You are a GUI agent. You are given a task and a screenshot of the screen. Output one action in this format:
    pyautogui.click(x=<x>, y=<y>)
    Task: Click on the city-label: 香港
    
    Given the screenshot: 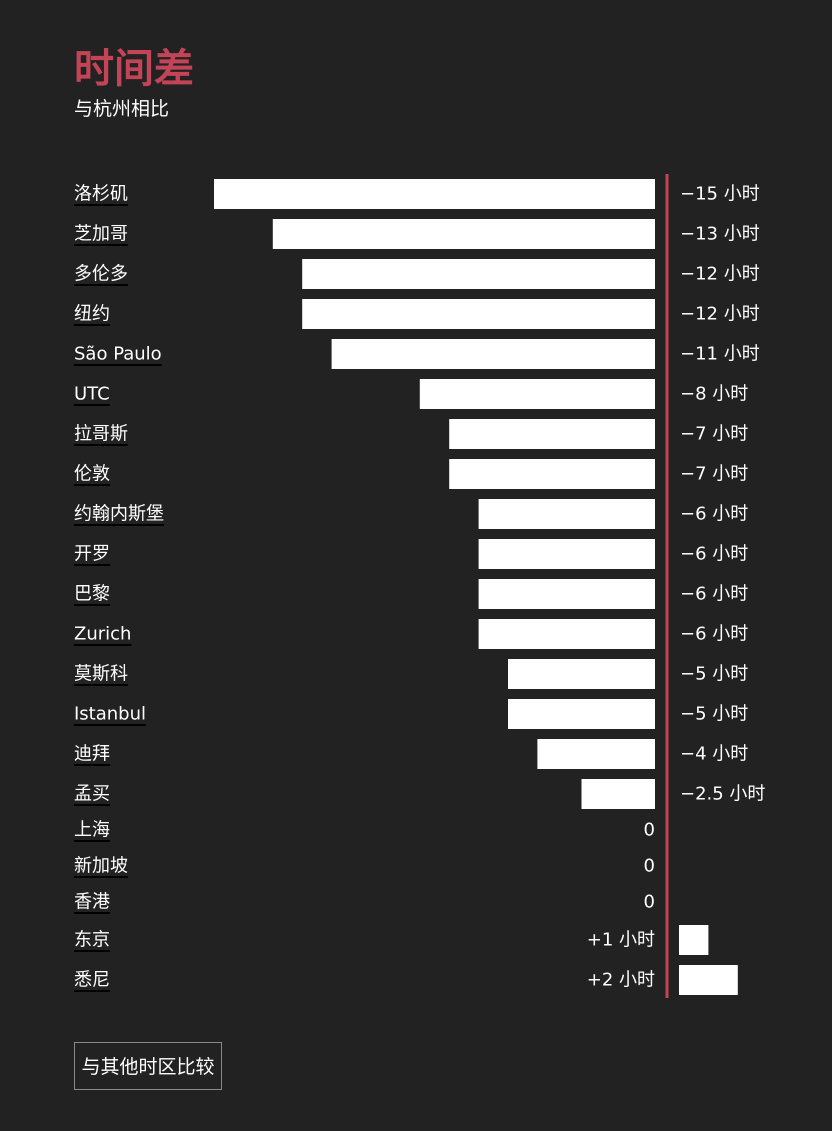 What is the action you would take?
    pyautogui.click(x=92, y=902)
    